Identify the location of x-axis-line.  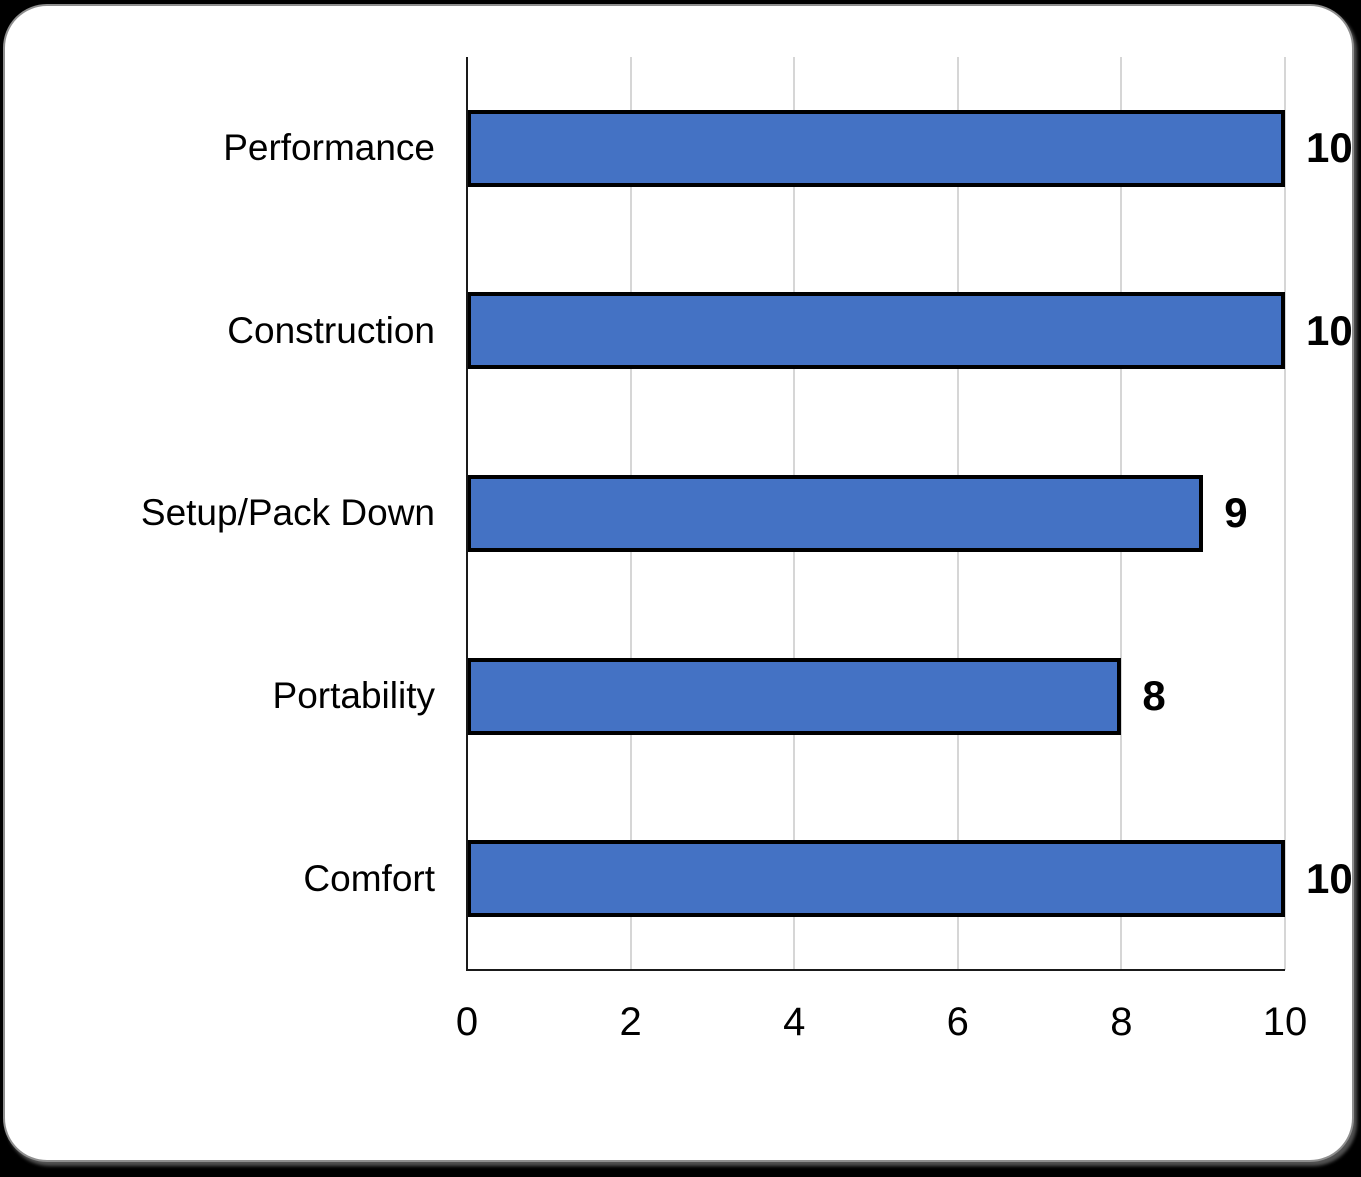
(875, 970).